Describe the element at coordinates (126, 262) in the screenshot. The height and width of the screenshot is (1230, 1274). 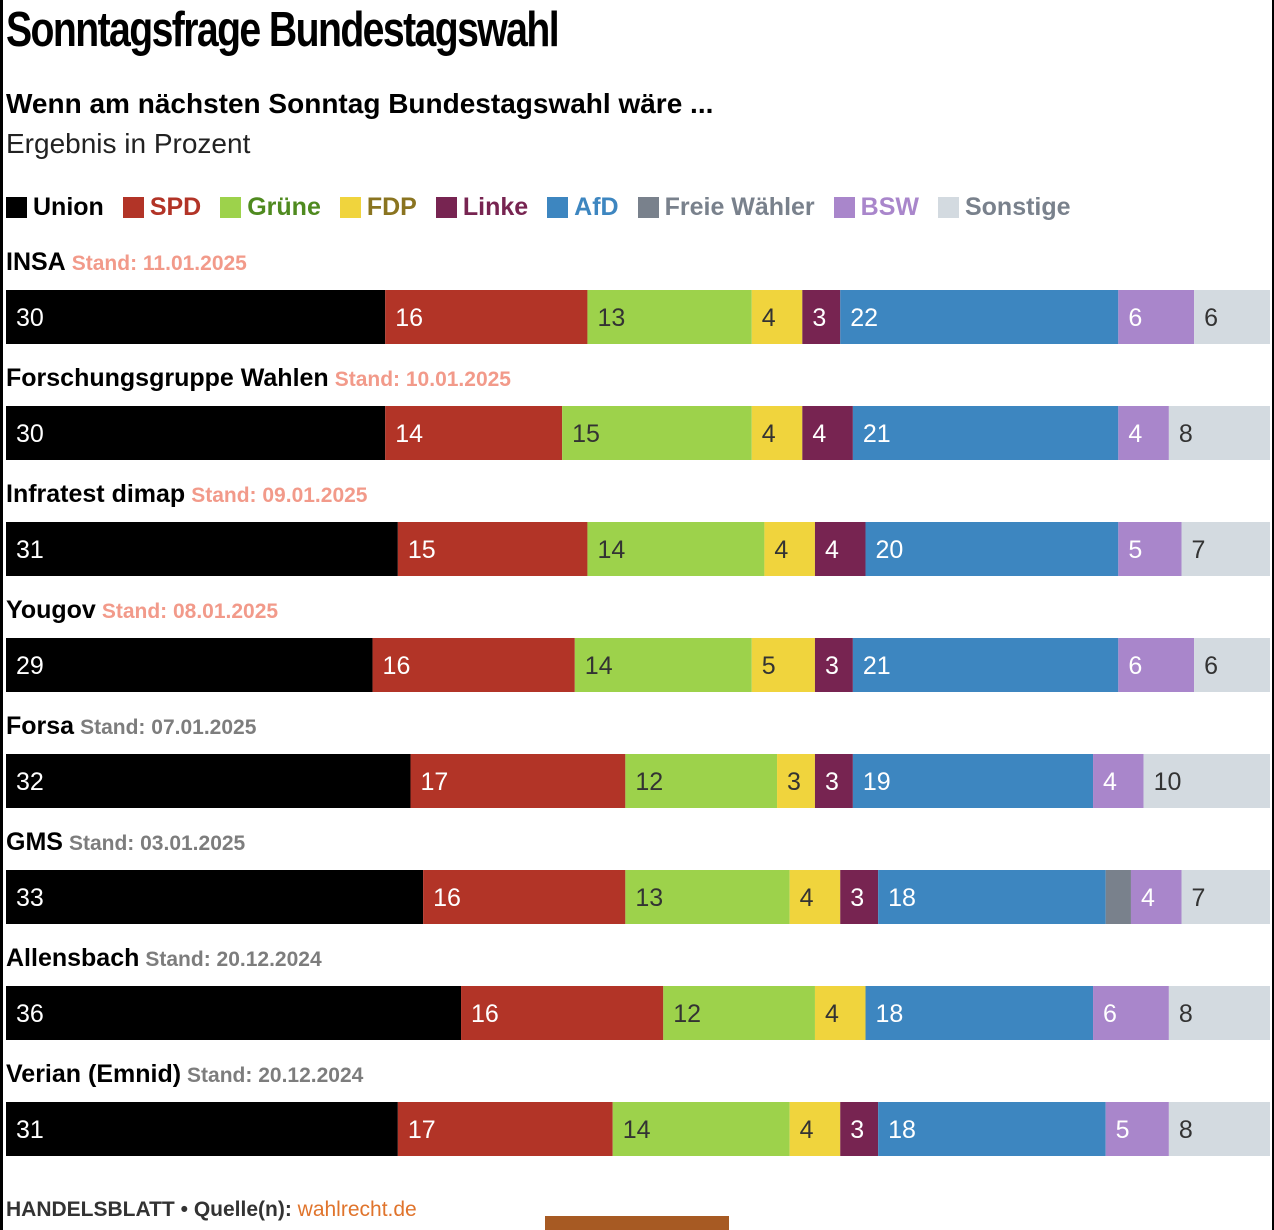
I see `poll-label: INSA Stand: 11.01.2025` at that location.